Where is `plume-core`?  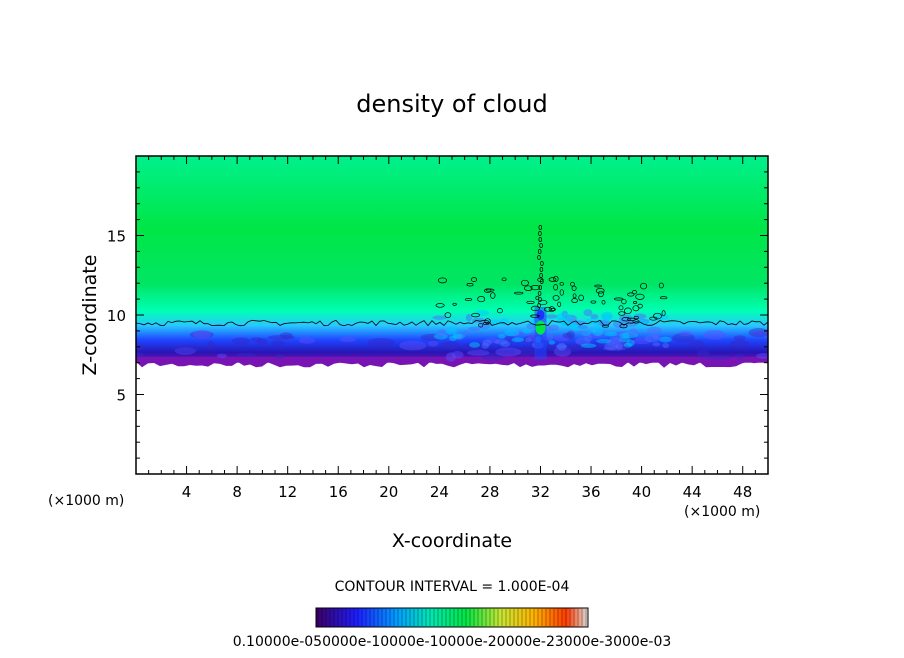 plume-core is located at coordinates (540, 327).